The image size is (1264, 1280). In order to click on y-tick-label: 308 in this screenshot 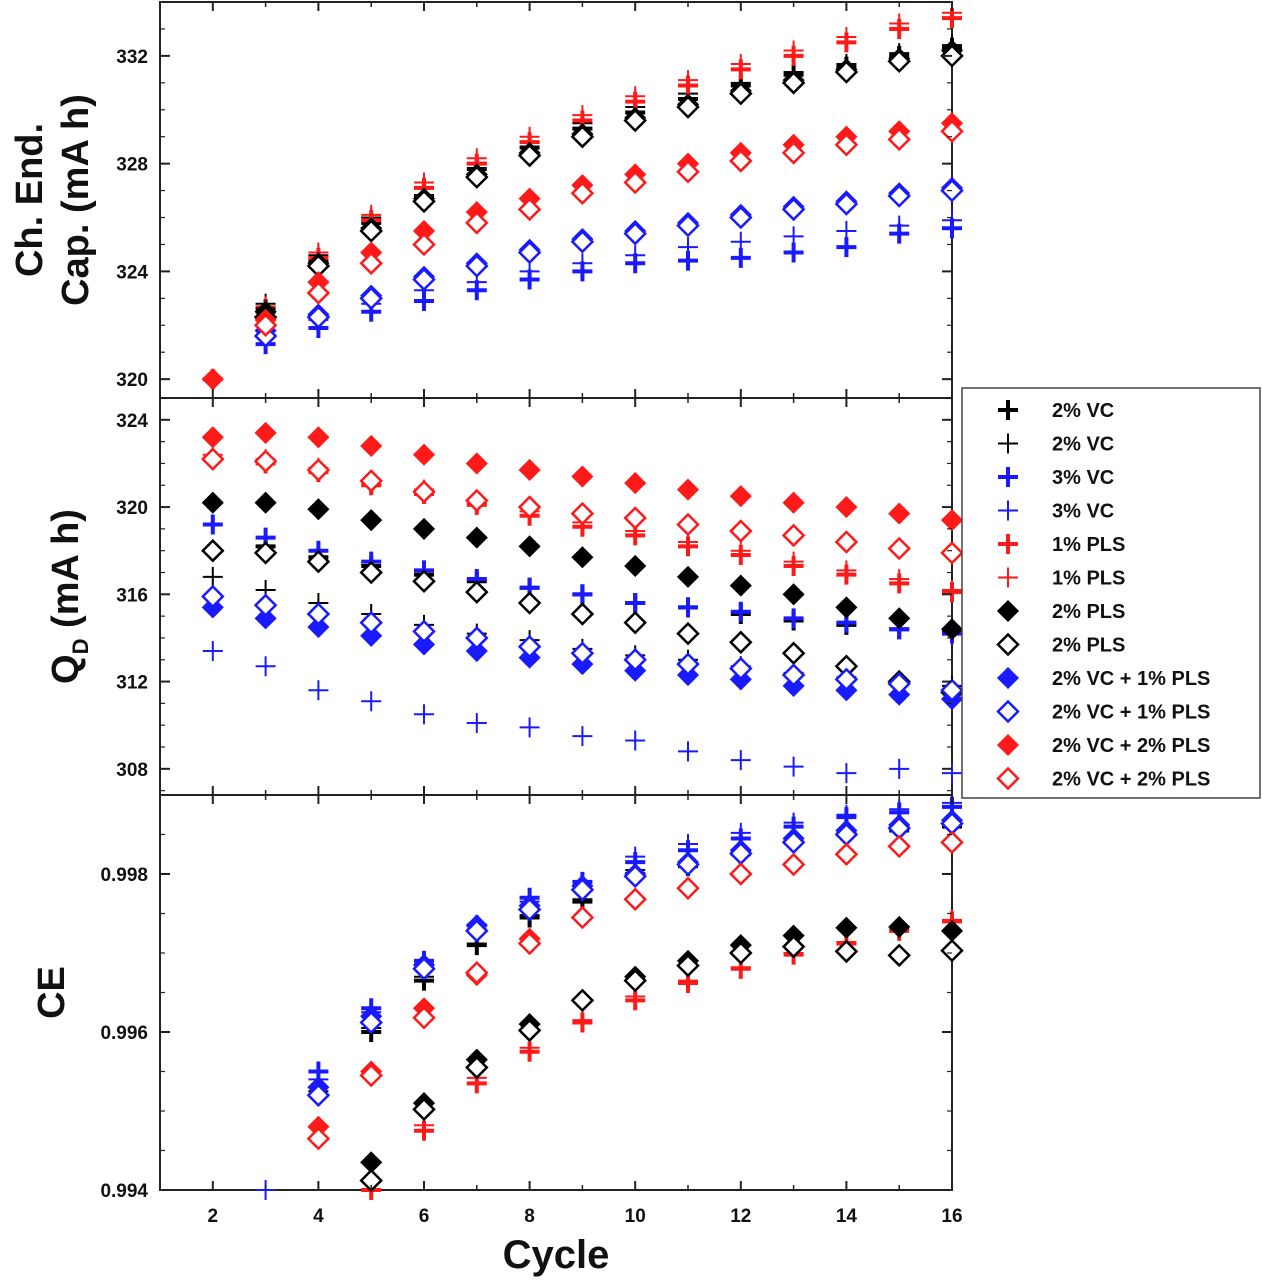, I will do `click(132, 770)`.